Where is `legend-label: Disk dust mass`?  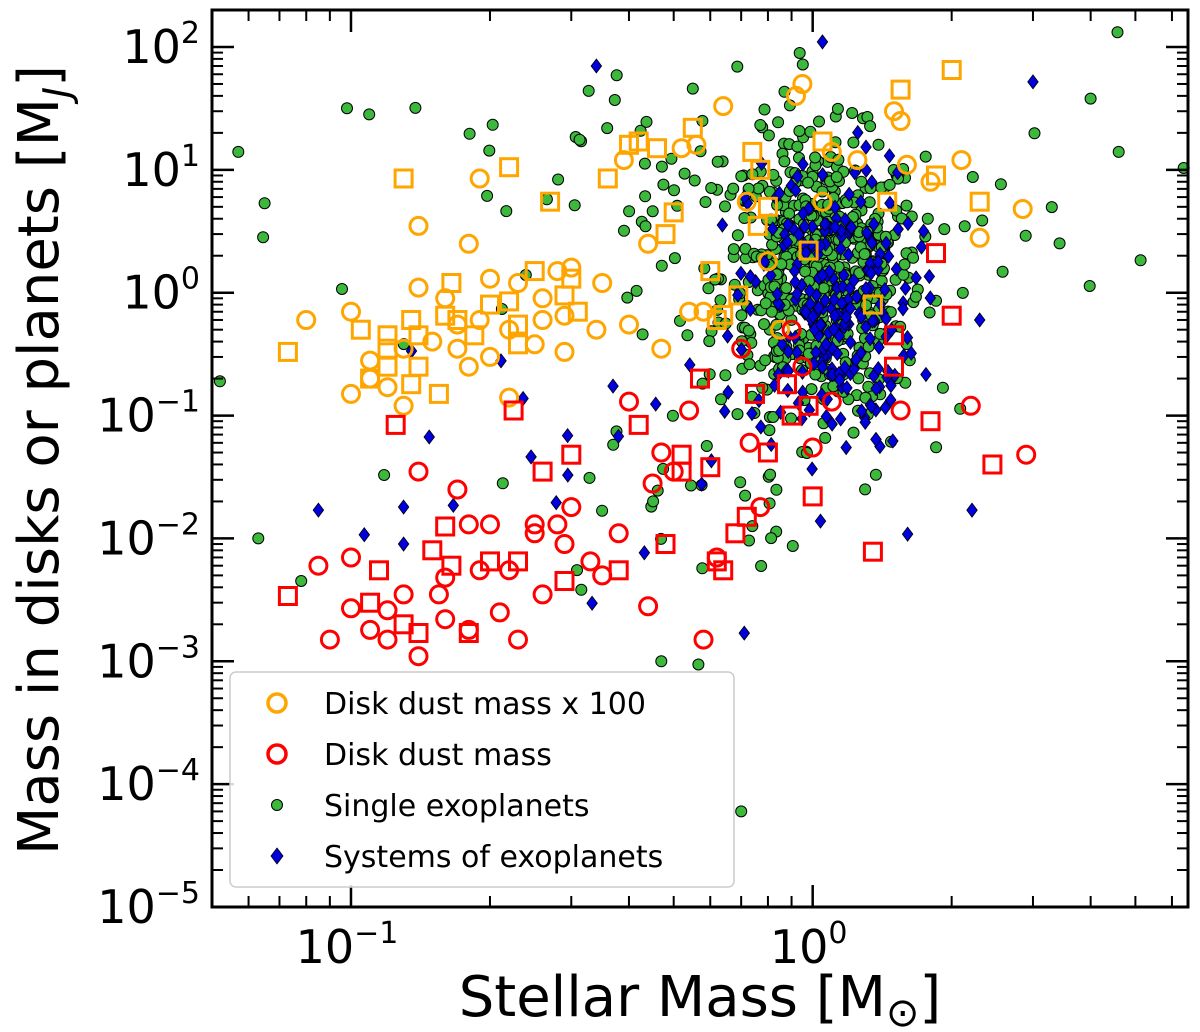
legend-label: Disk dust mass is located at coordinates (438, 755).